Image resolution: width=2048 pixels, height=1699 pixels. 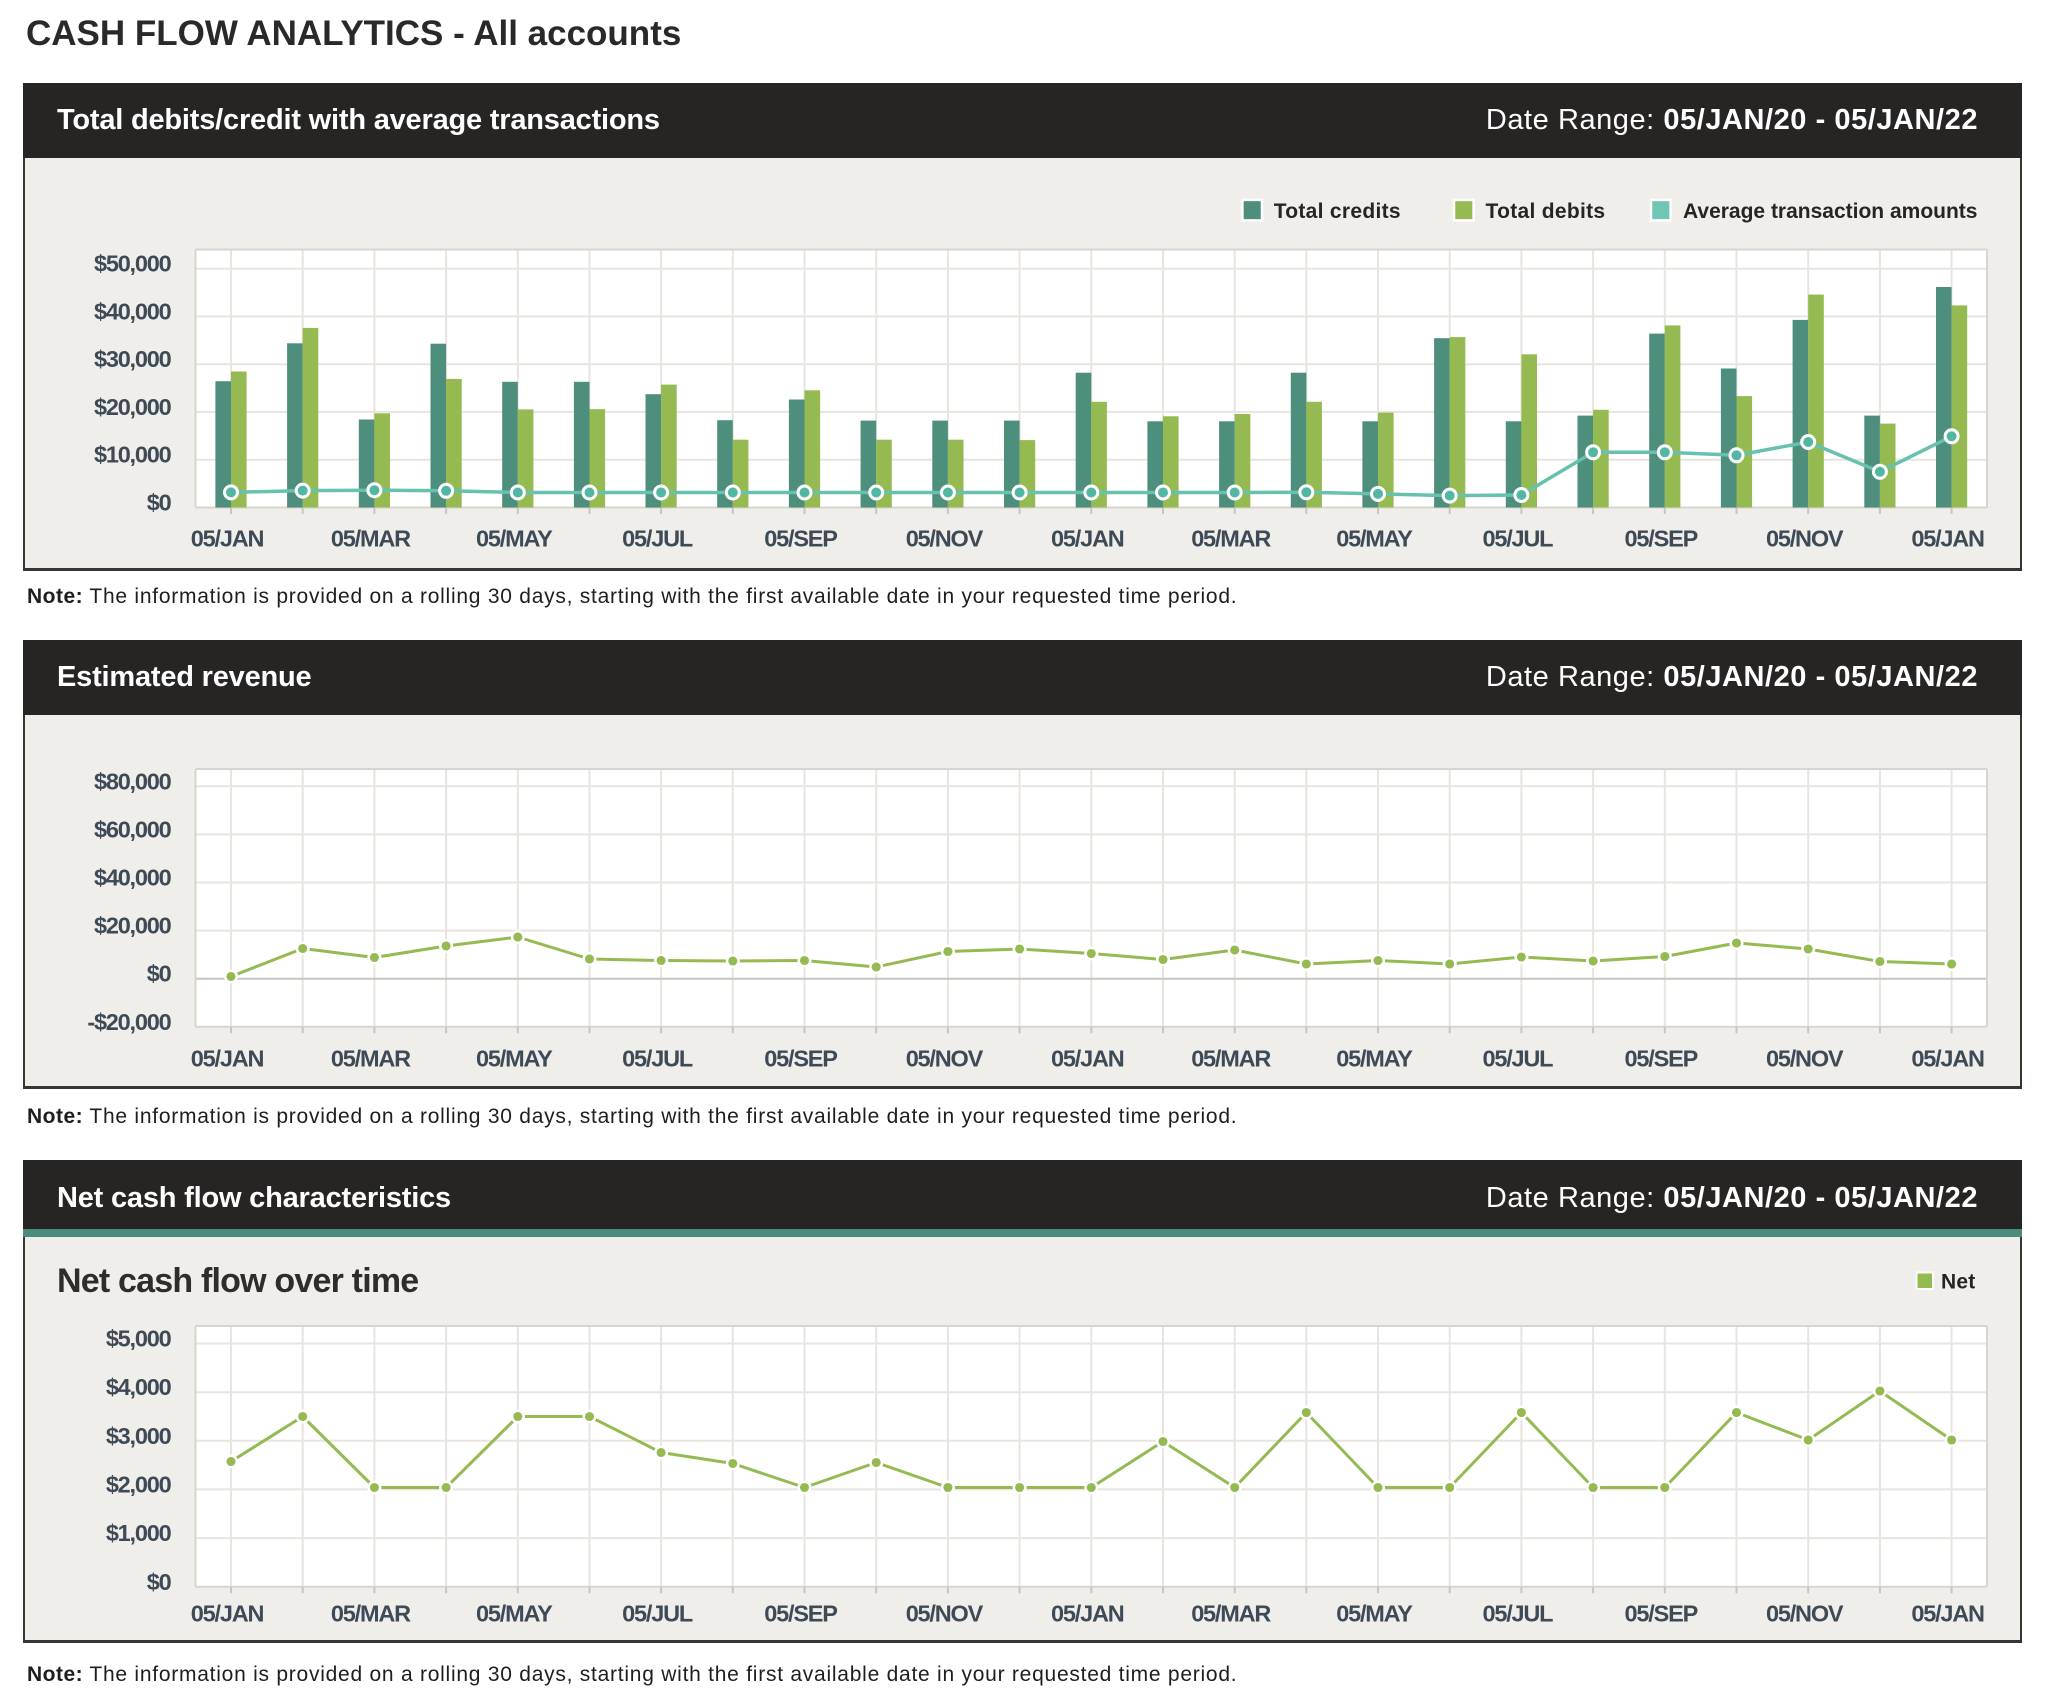 I want to click on svg-text: $80,000, so click(x=133, y=781).